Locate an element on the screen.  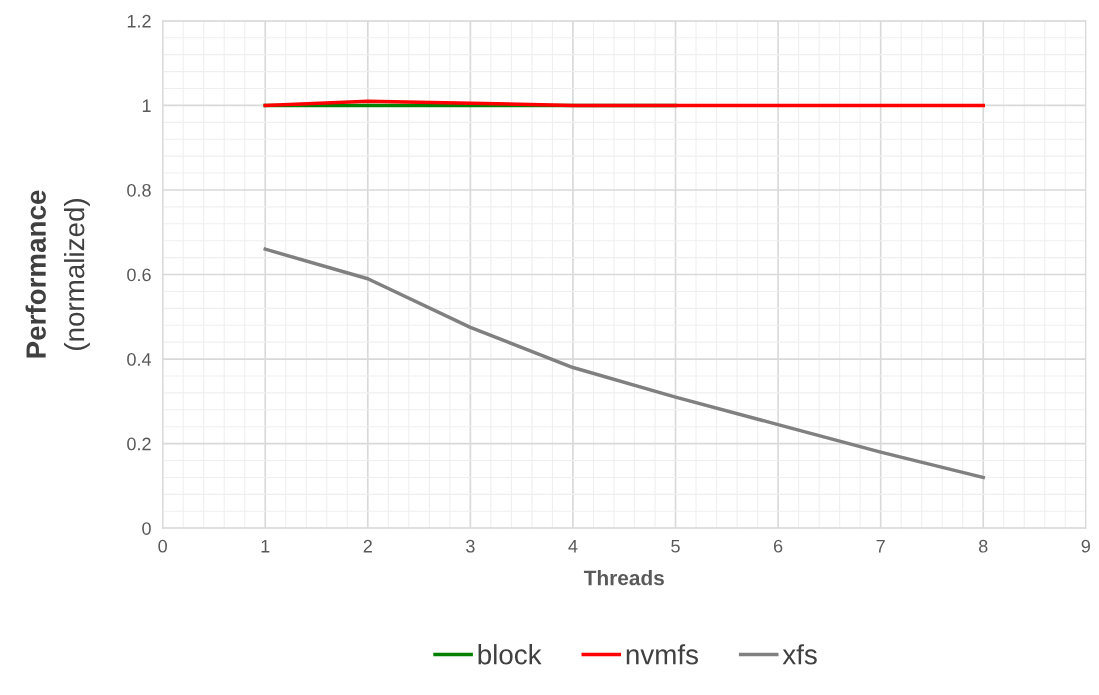
y-tick-label: 1.2 is located at coordinates (139, 21).